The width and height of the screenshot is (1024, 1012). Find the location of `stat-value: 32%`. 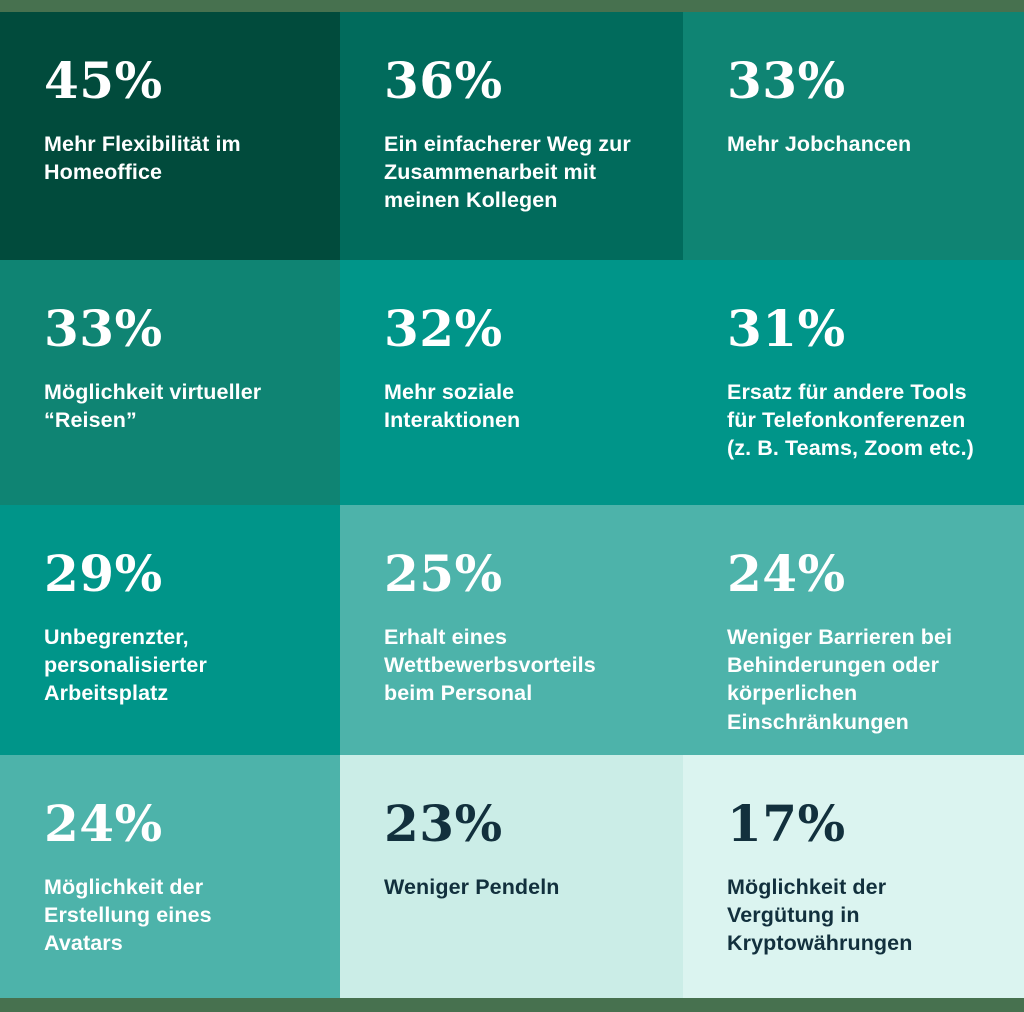

stat-value: 32% is located at coordinates (443, 328).